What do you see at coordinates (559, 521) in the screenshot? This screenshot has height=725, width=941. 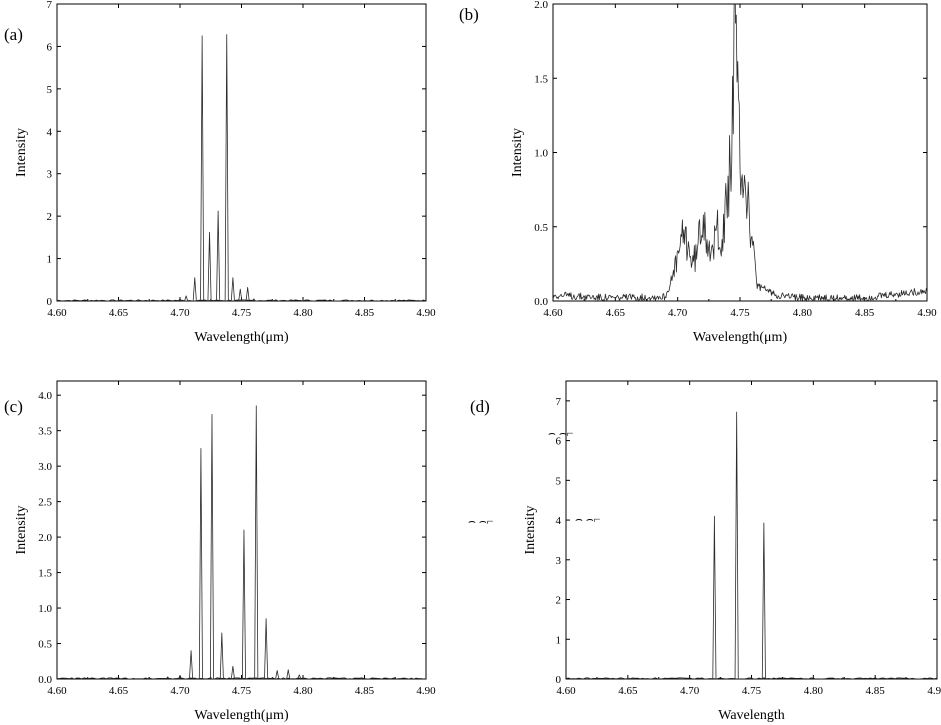 I see `y-tick-label: 4` at bounding box center [559, 521].